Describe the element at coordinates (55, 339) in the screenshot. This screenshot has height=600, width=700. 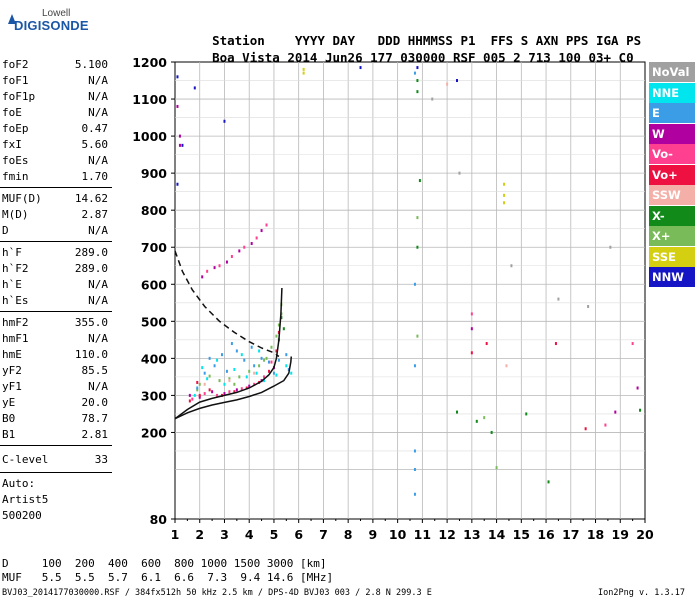
I see `param-row: hmF1 N/A` at that location.